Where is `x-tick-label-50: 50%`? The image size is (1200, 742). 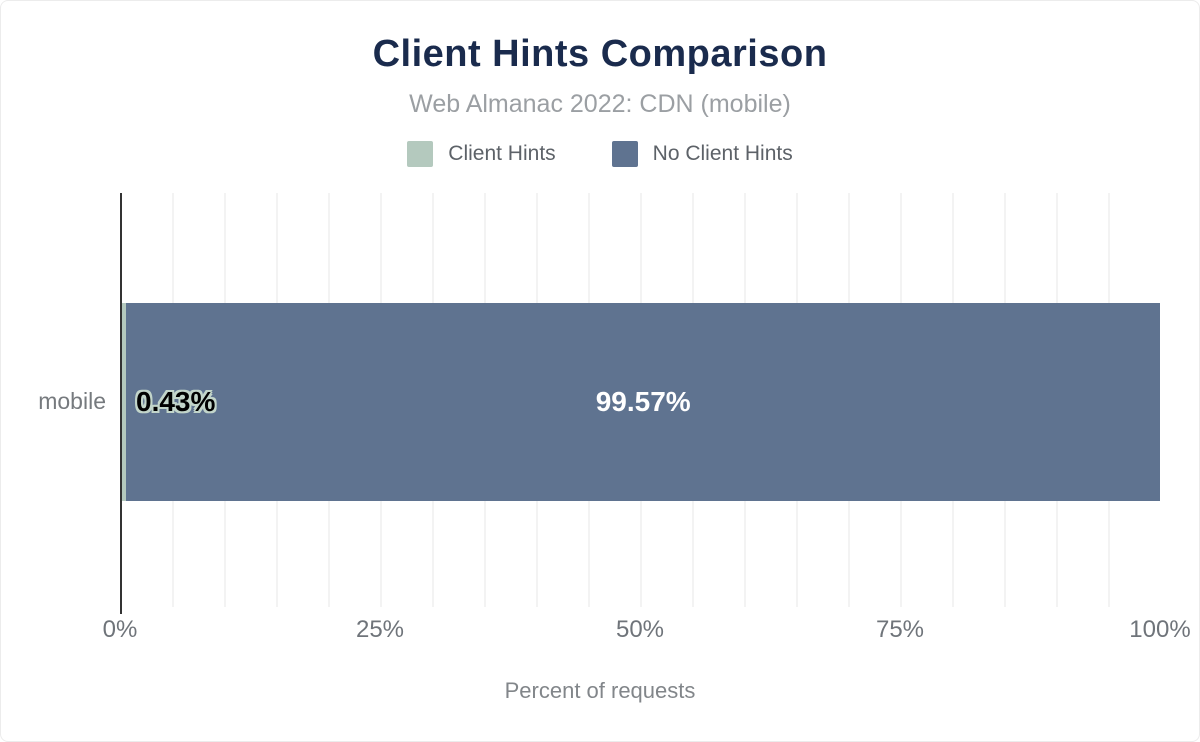
x-tick-label-50: 50% is located at coordinates (640, 629).